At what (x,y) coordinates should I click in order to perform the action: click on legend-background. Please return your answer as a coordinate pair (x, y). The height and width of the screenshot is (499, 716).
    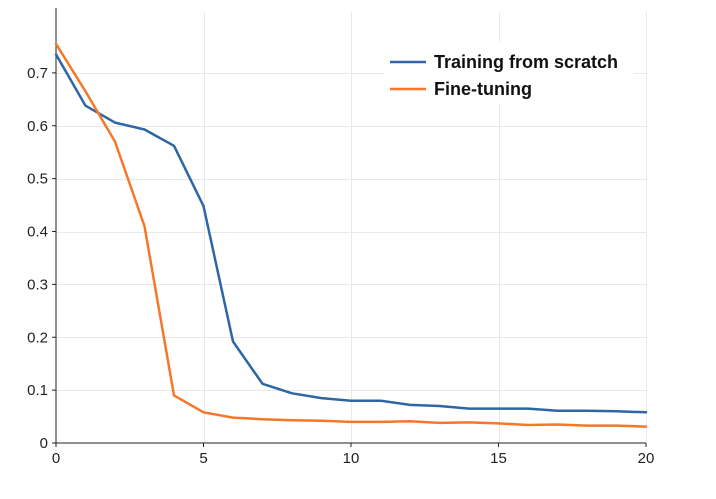
    Looking at the image, I should click on (509, 73).